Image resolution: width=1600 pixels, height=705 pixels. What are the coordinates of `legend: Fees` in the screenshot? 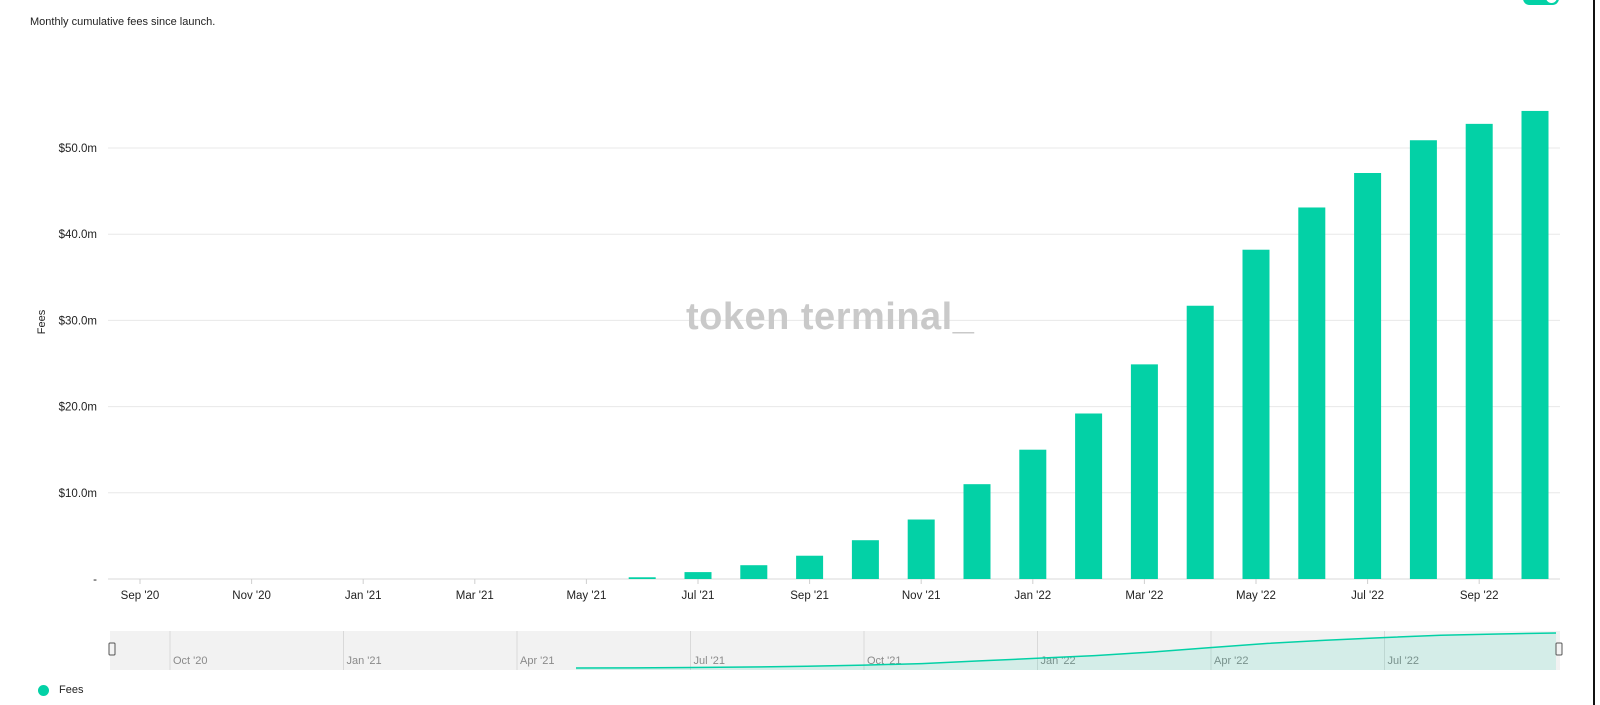 It's located at (60, 690).